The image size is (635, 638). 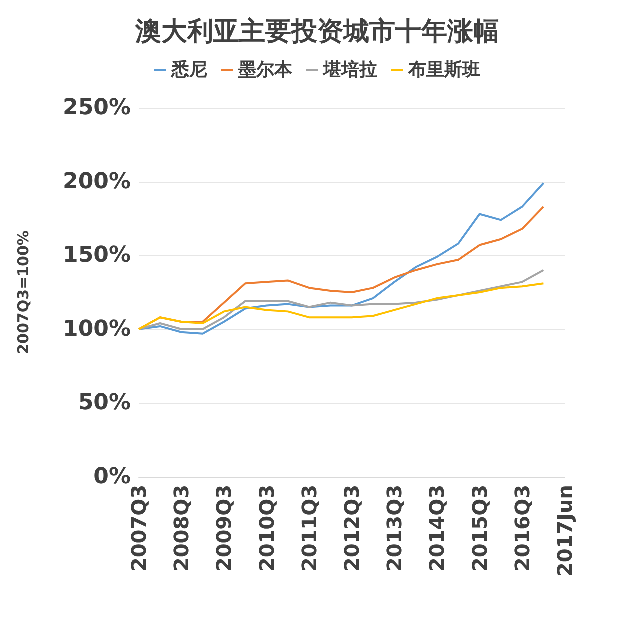 I want to click on x-tick-label: 2016Q3, so click(x=522, y=528).